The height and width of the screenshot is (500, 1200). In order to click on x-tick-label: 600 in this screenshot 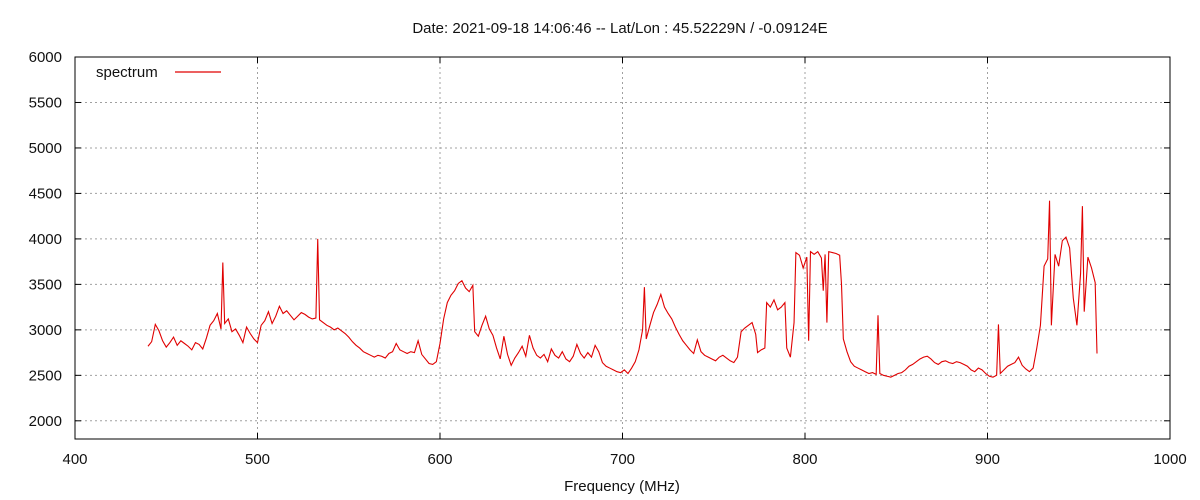, I will do `click(439, 459)`.